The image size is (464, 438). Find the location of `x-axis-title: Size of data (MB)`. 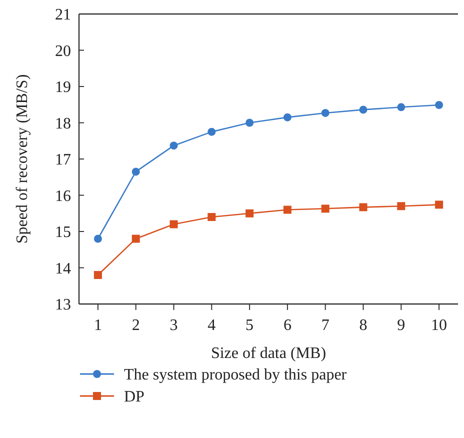

x-axis-title: Size of data (MB) is located at coordinates (268, 353).